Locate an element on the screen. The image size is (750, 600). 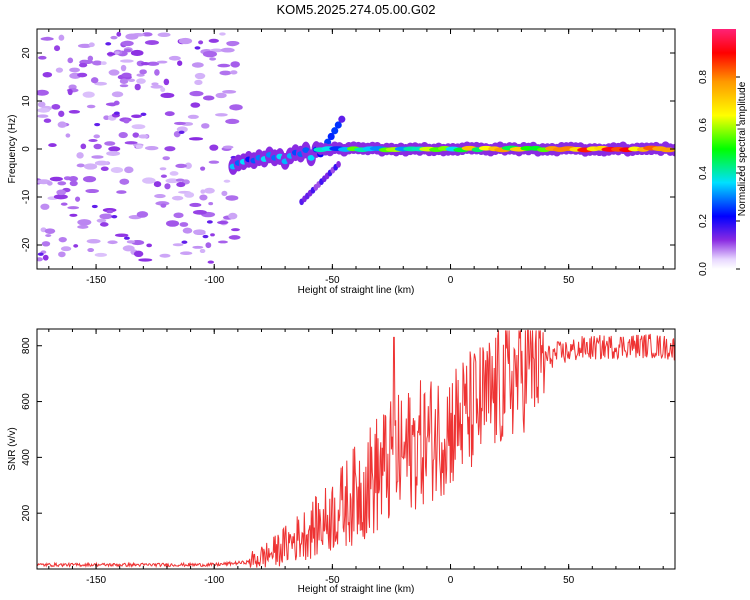
x-tick-label: 50 is located at coordinates (569, 280).